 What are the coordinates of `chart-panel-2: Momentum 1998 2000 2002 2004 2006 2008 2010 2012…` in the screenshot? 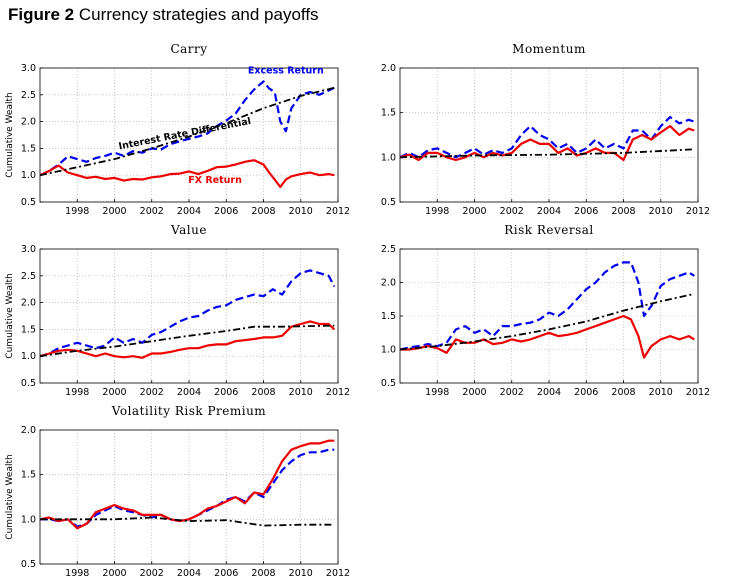 It's located at (545, 129).